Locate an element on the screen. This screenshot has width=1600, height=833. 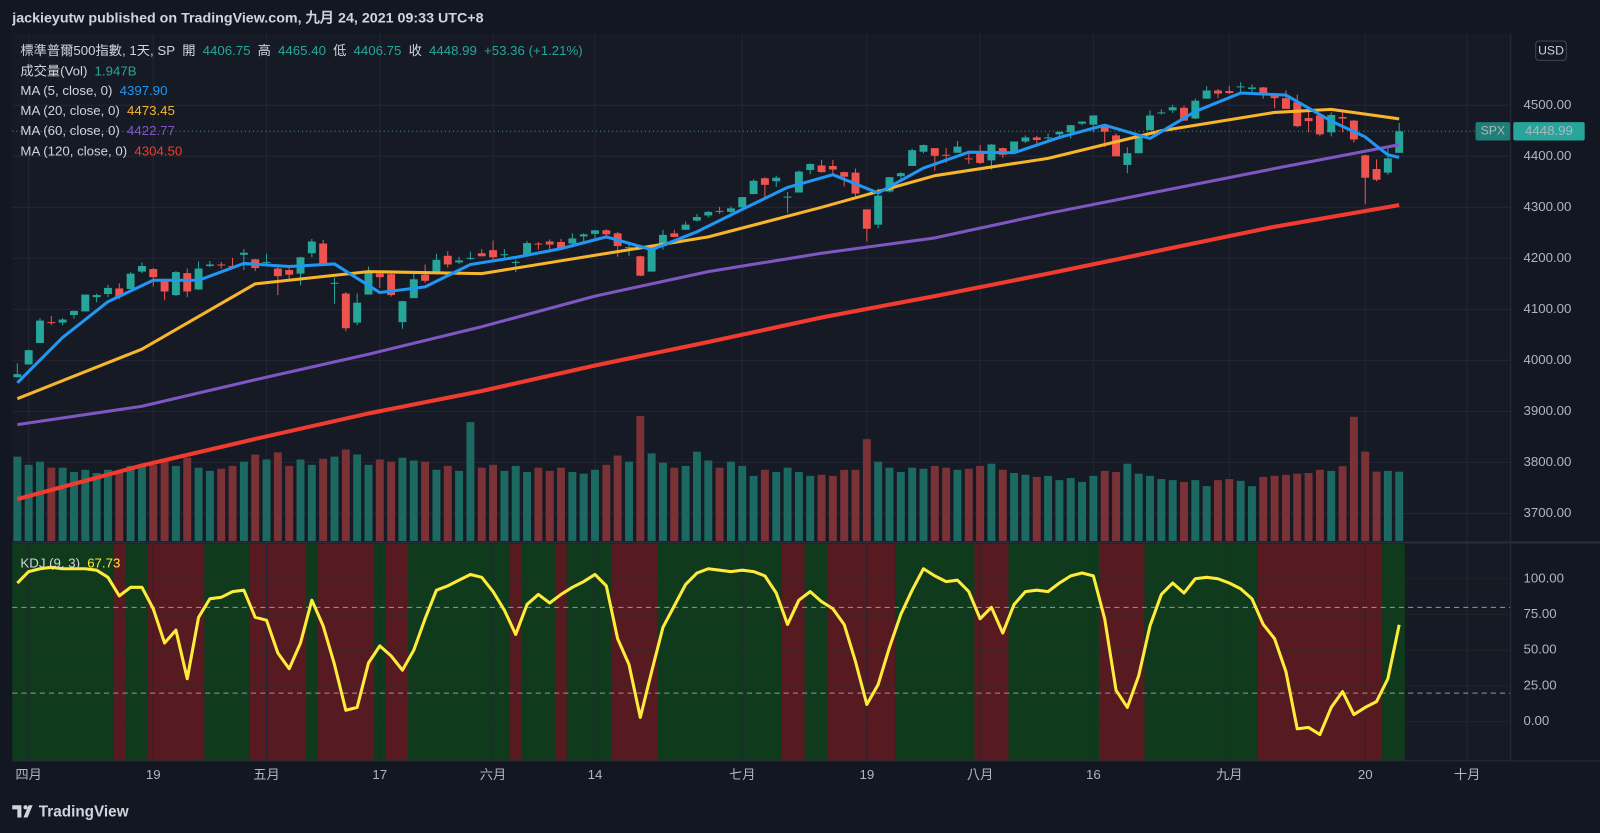
x-tick-label: 16 is located at coordinates (1093, 774).